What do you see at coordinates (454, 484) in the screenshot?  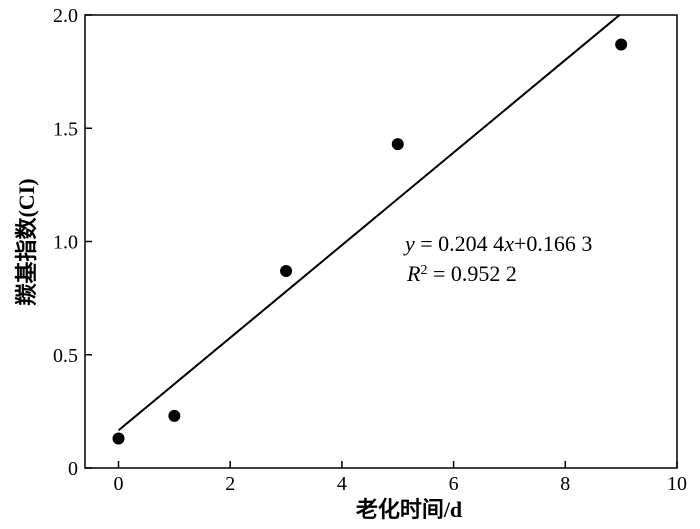 I see `x-tick-label: 6` at bounding box center [454, 484].